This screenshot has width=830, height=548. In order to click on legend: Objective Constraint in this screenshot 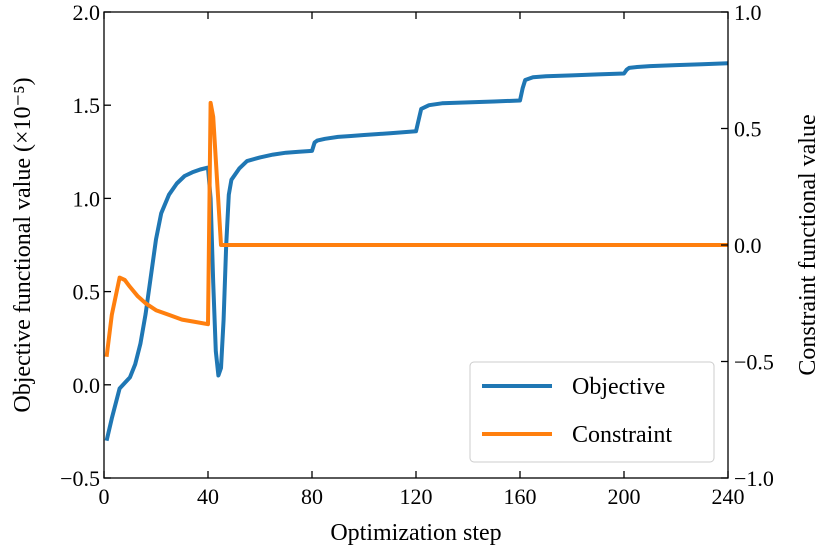, I will do `click(592, 412)`.